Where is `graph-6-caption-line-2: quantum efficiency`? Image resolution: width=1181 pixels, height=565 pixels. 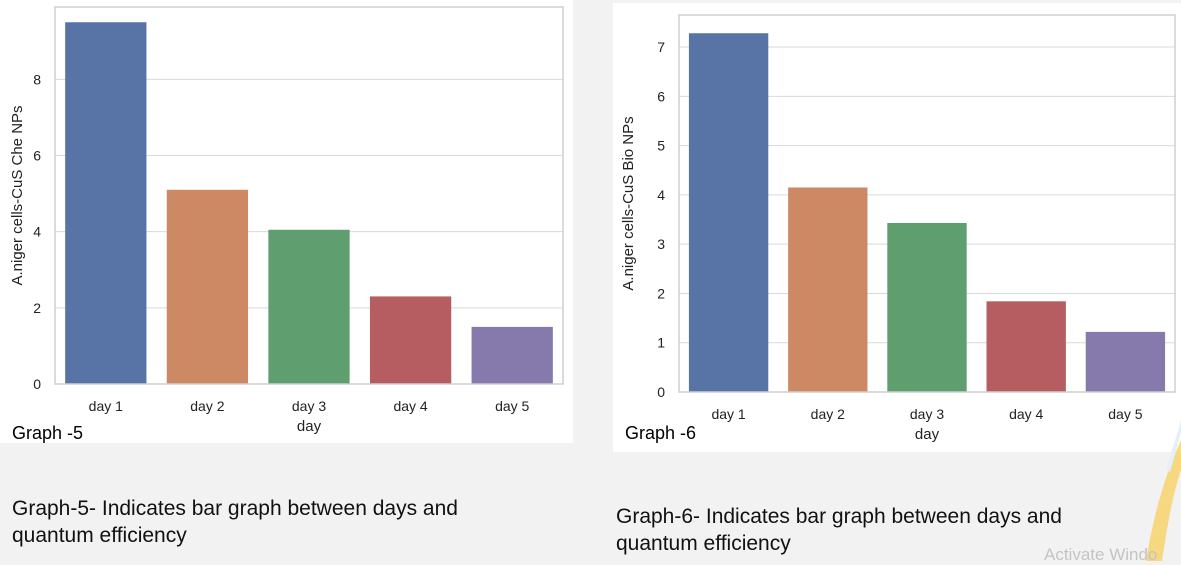 graph-6-caption-line-2: quantum efficiency is located at coordinates (703, 543).